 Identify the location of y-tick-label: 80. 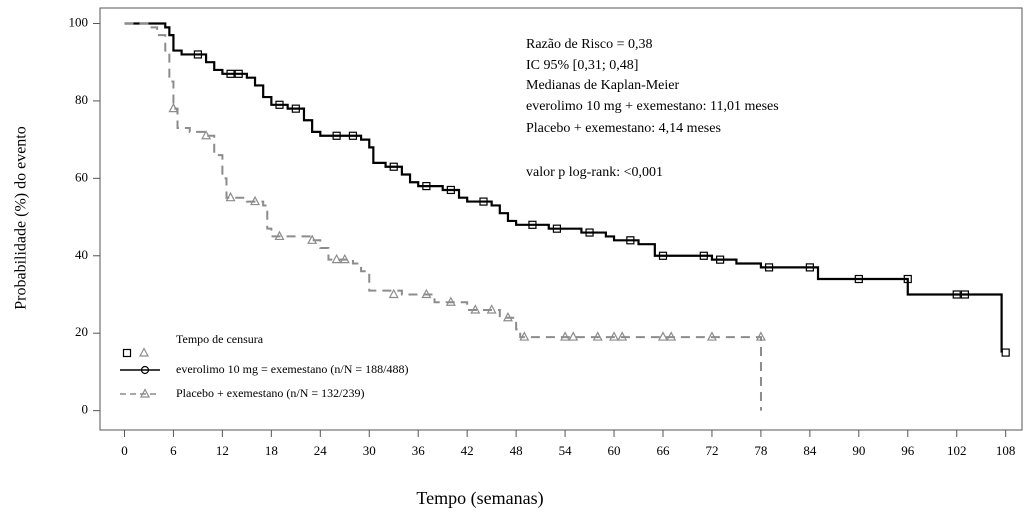
(81, 99).